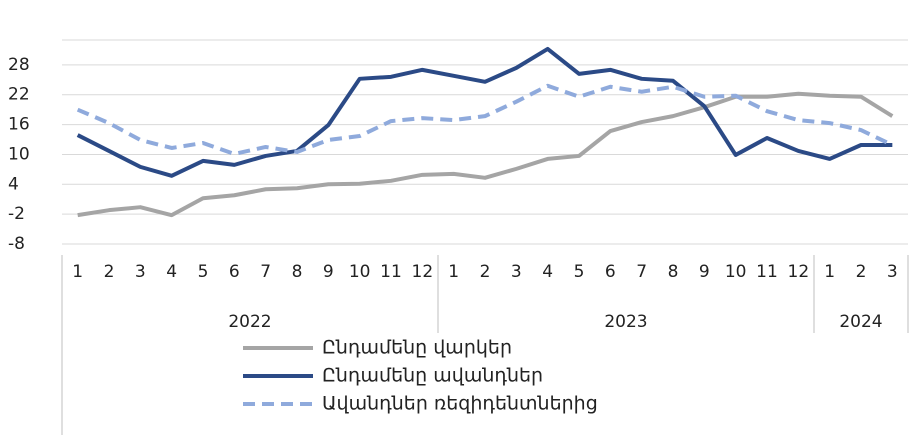 This screenshot has height=435, width=924. I want to click on year-label: 2024, so click(860, 322).